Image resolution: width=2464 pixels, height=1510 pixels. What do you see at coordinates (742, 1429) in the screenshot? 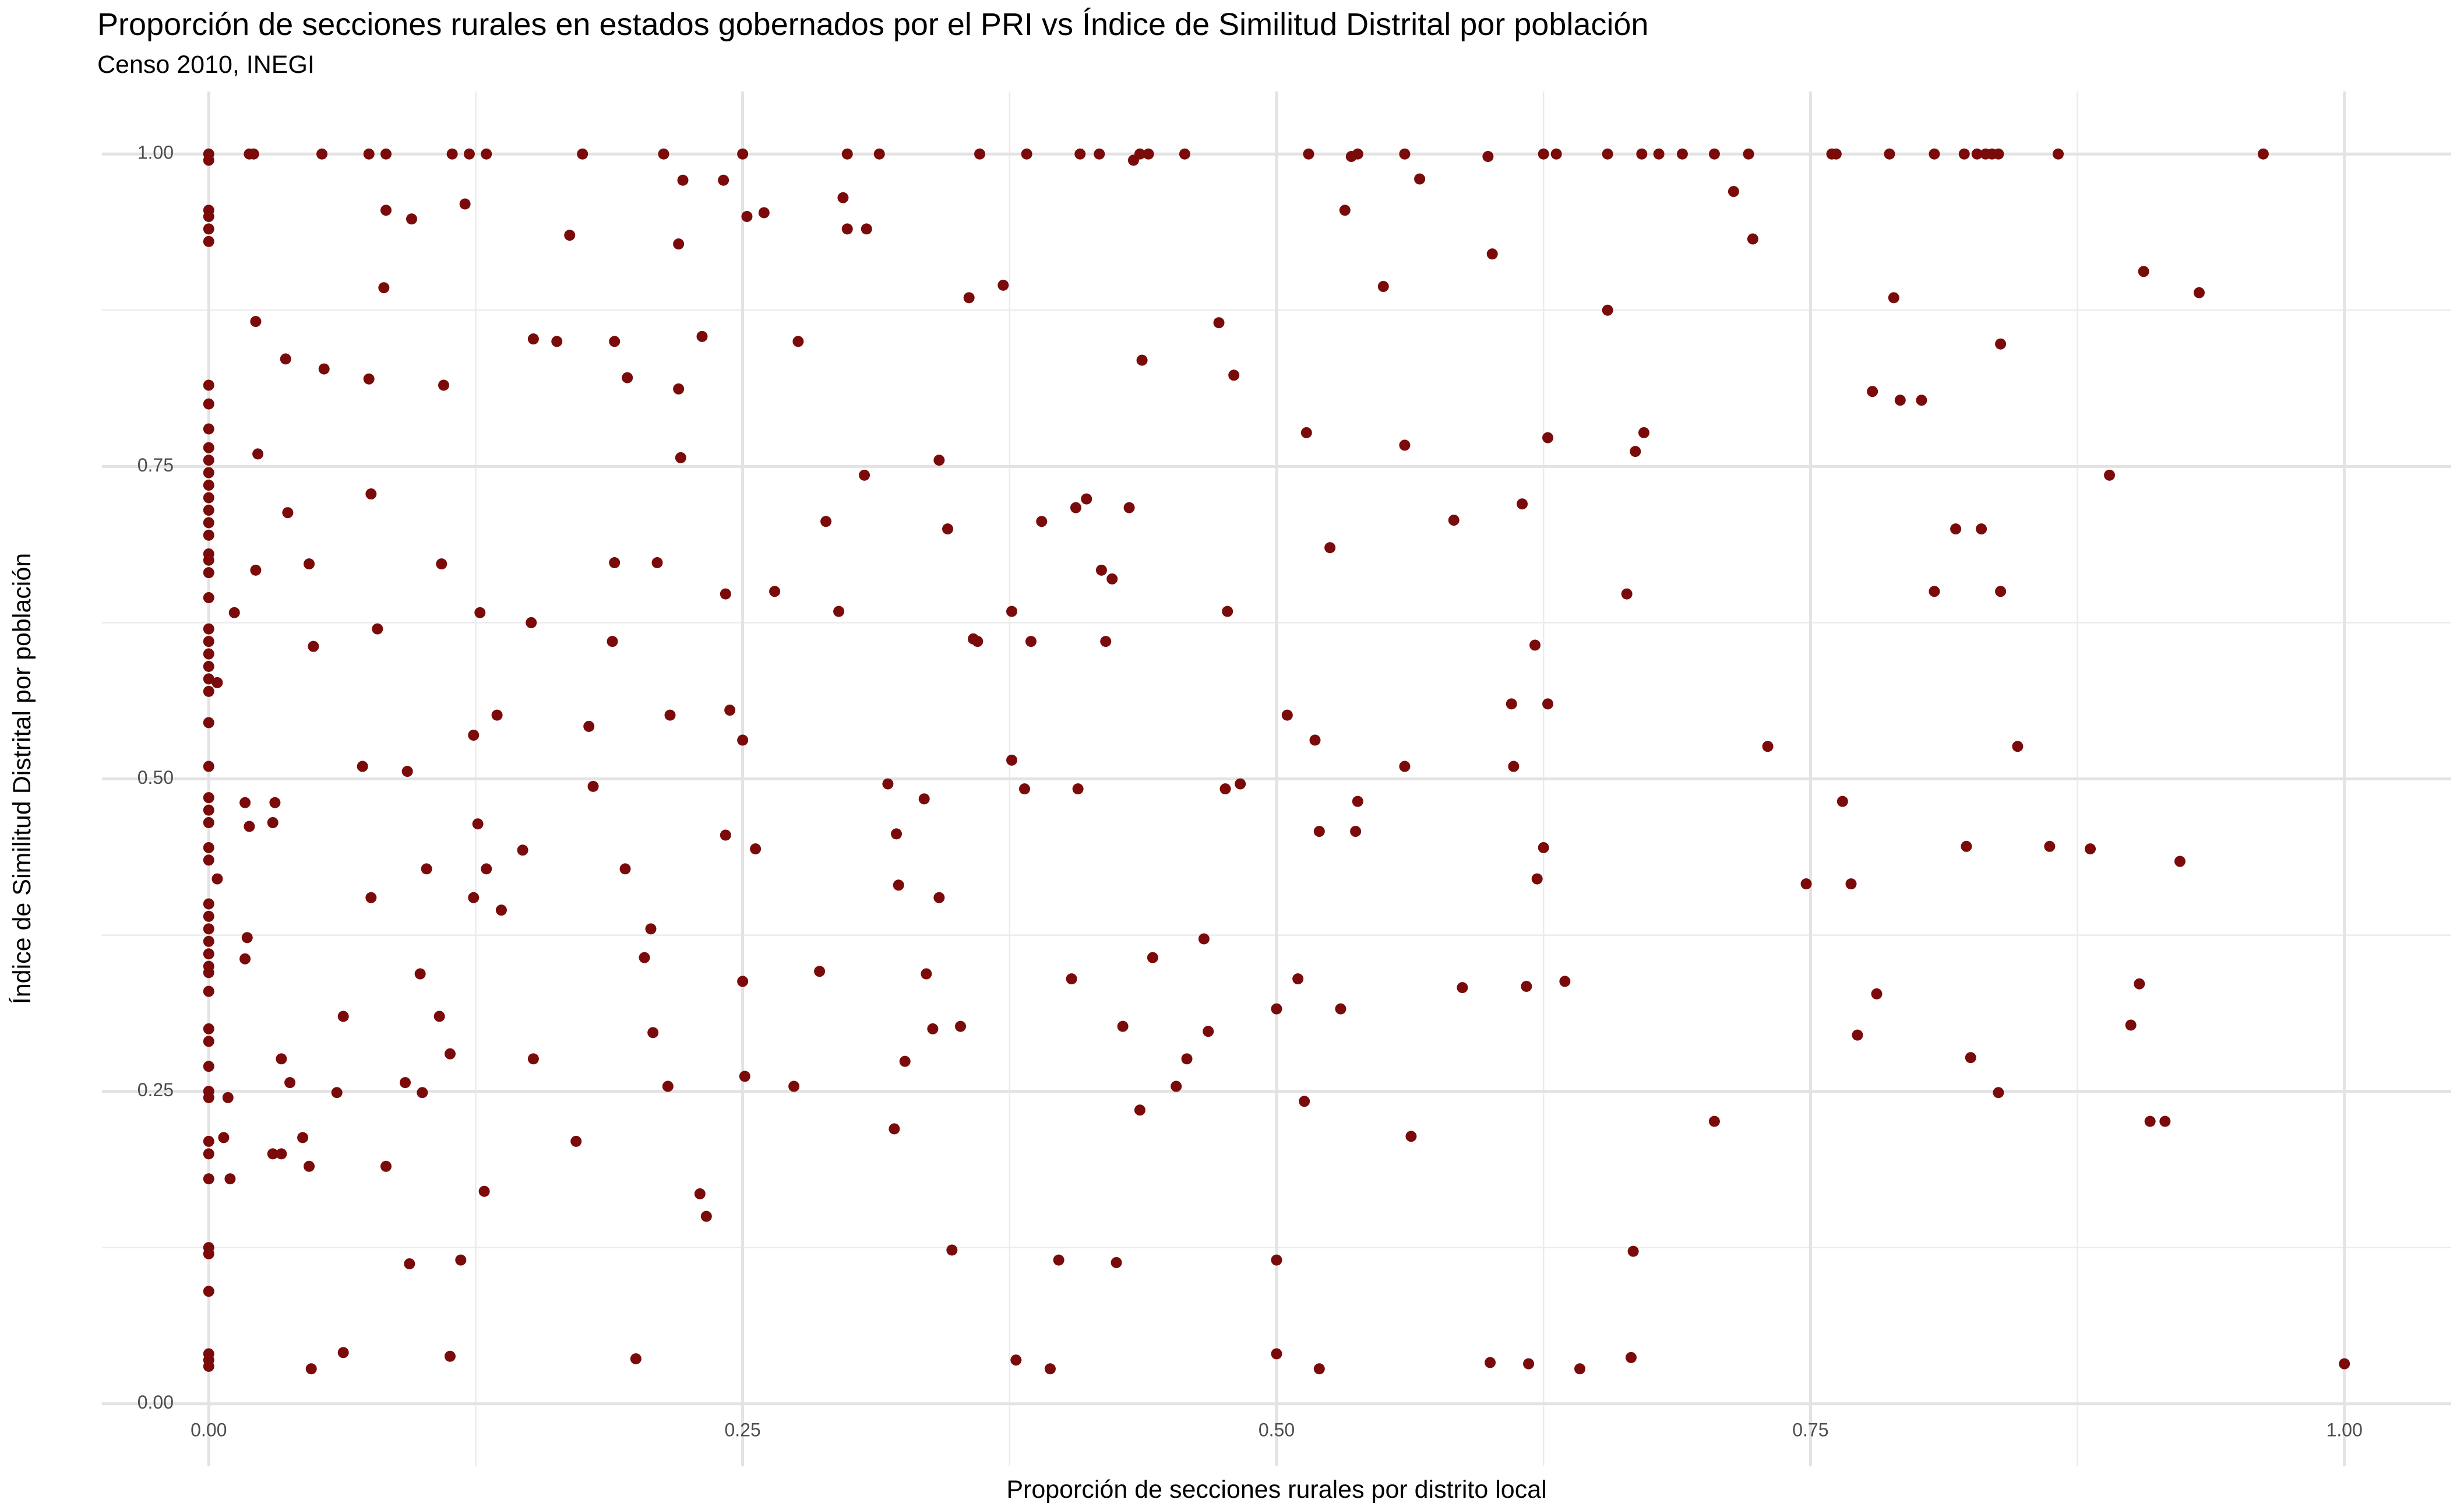
I see `x-tick-label: 0.25` at bounding box center [742, 1429].